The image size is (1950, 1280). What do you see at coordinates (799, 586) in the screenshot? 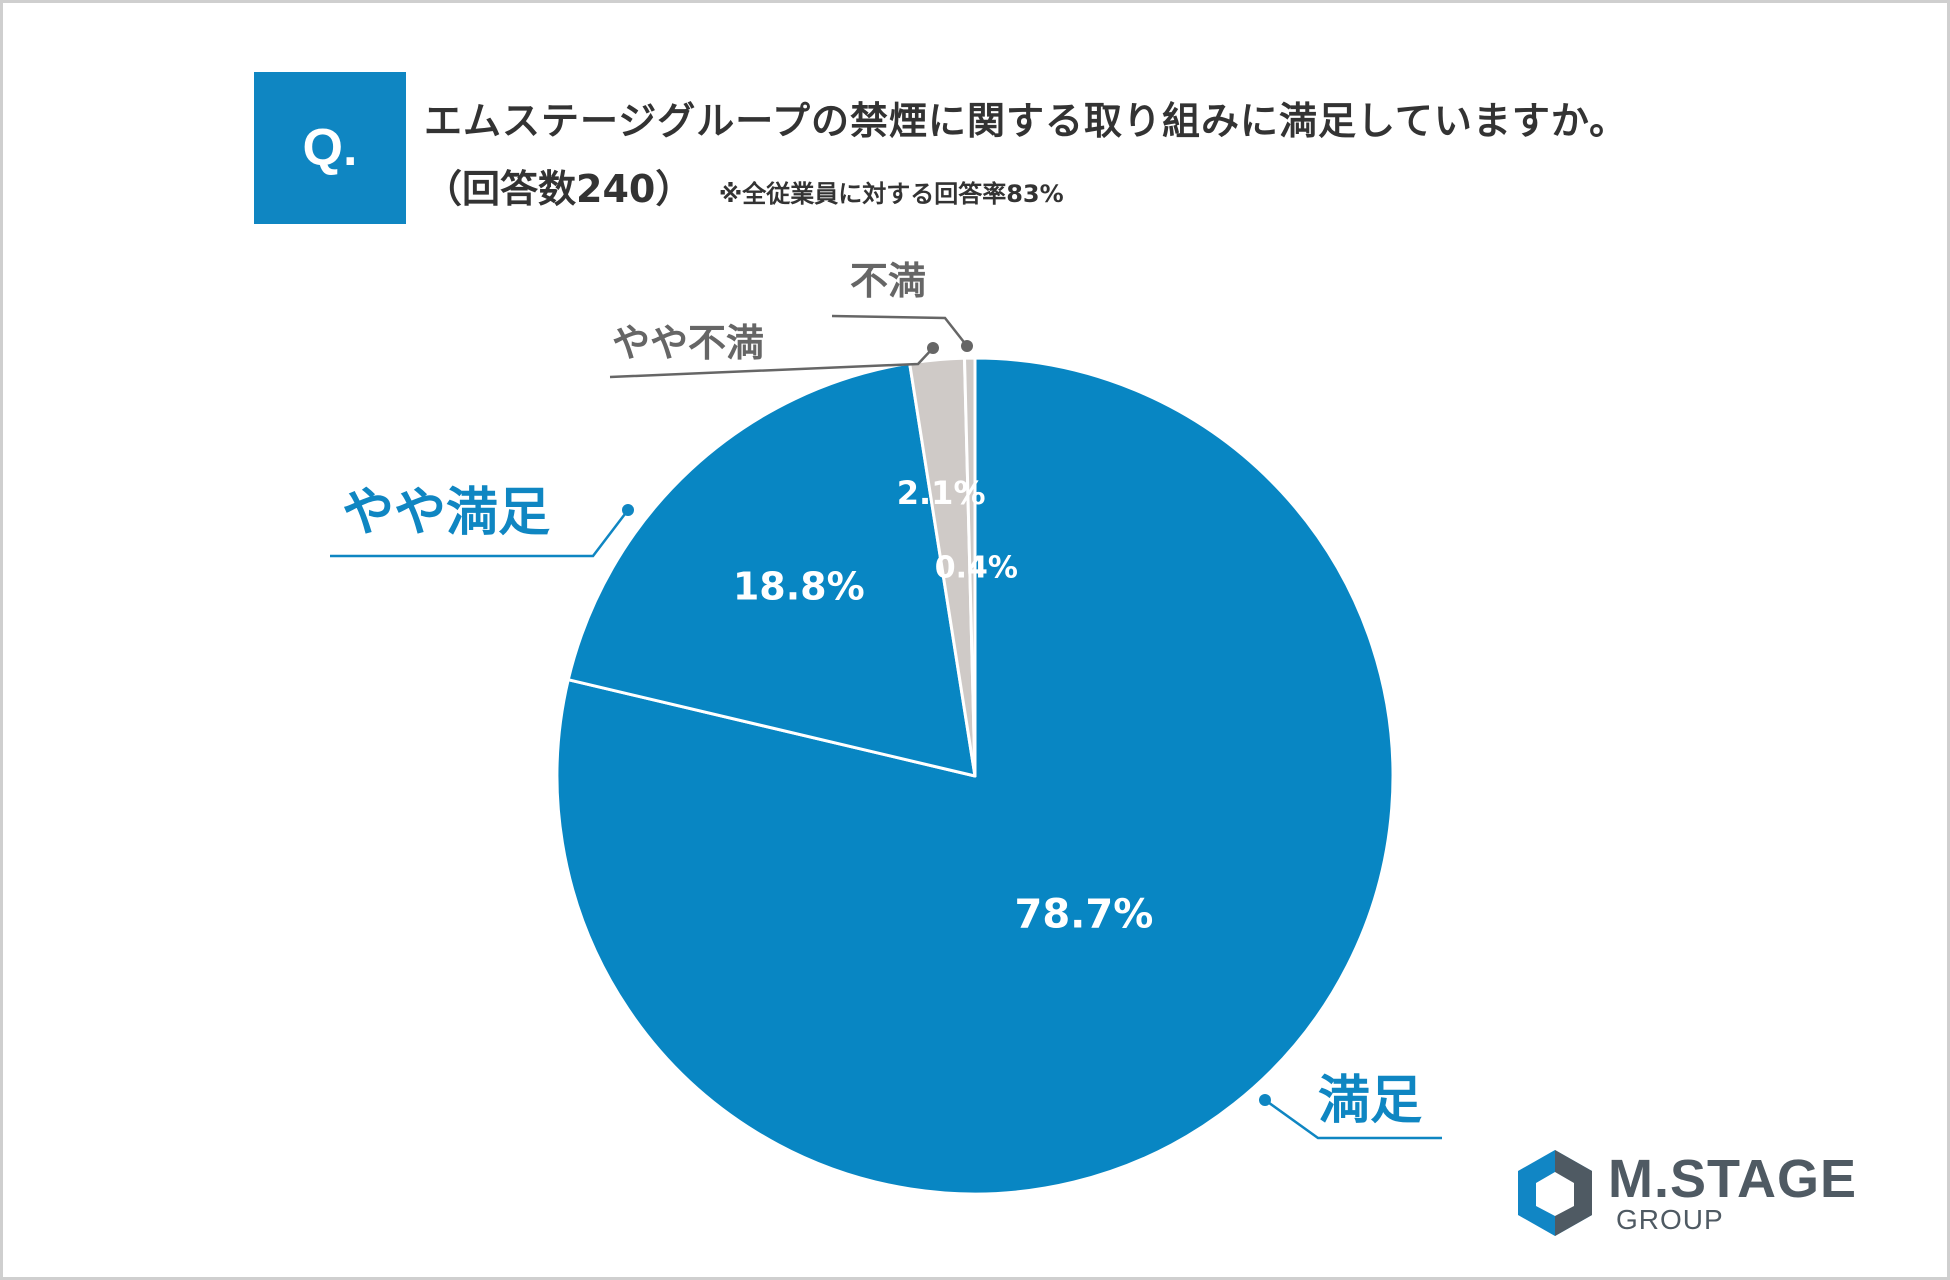
I see `value-label-2: 18.8%` at bounding box center [799, 586].